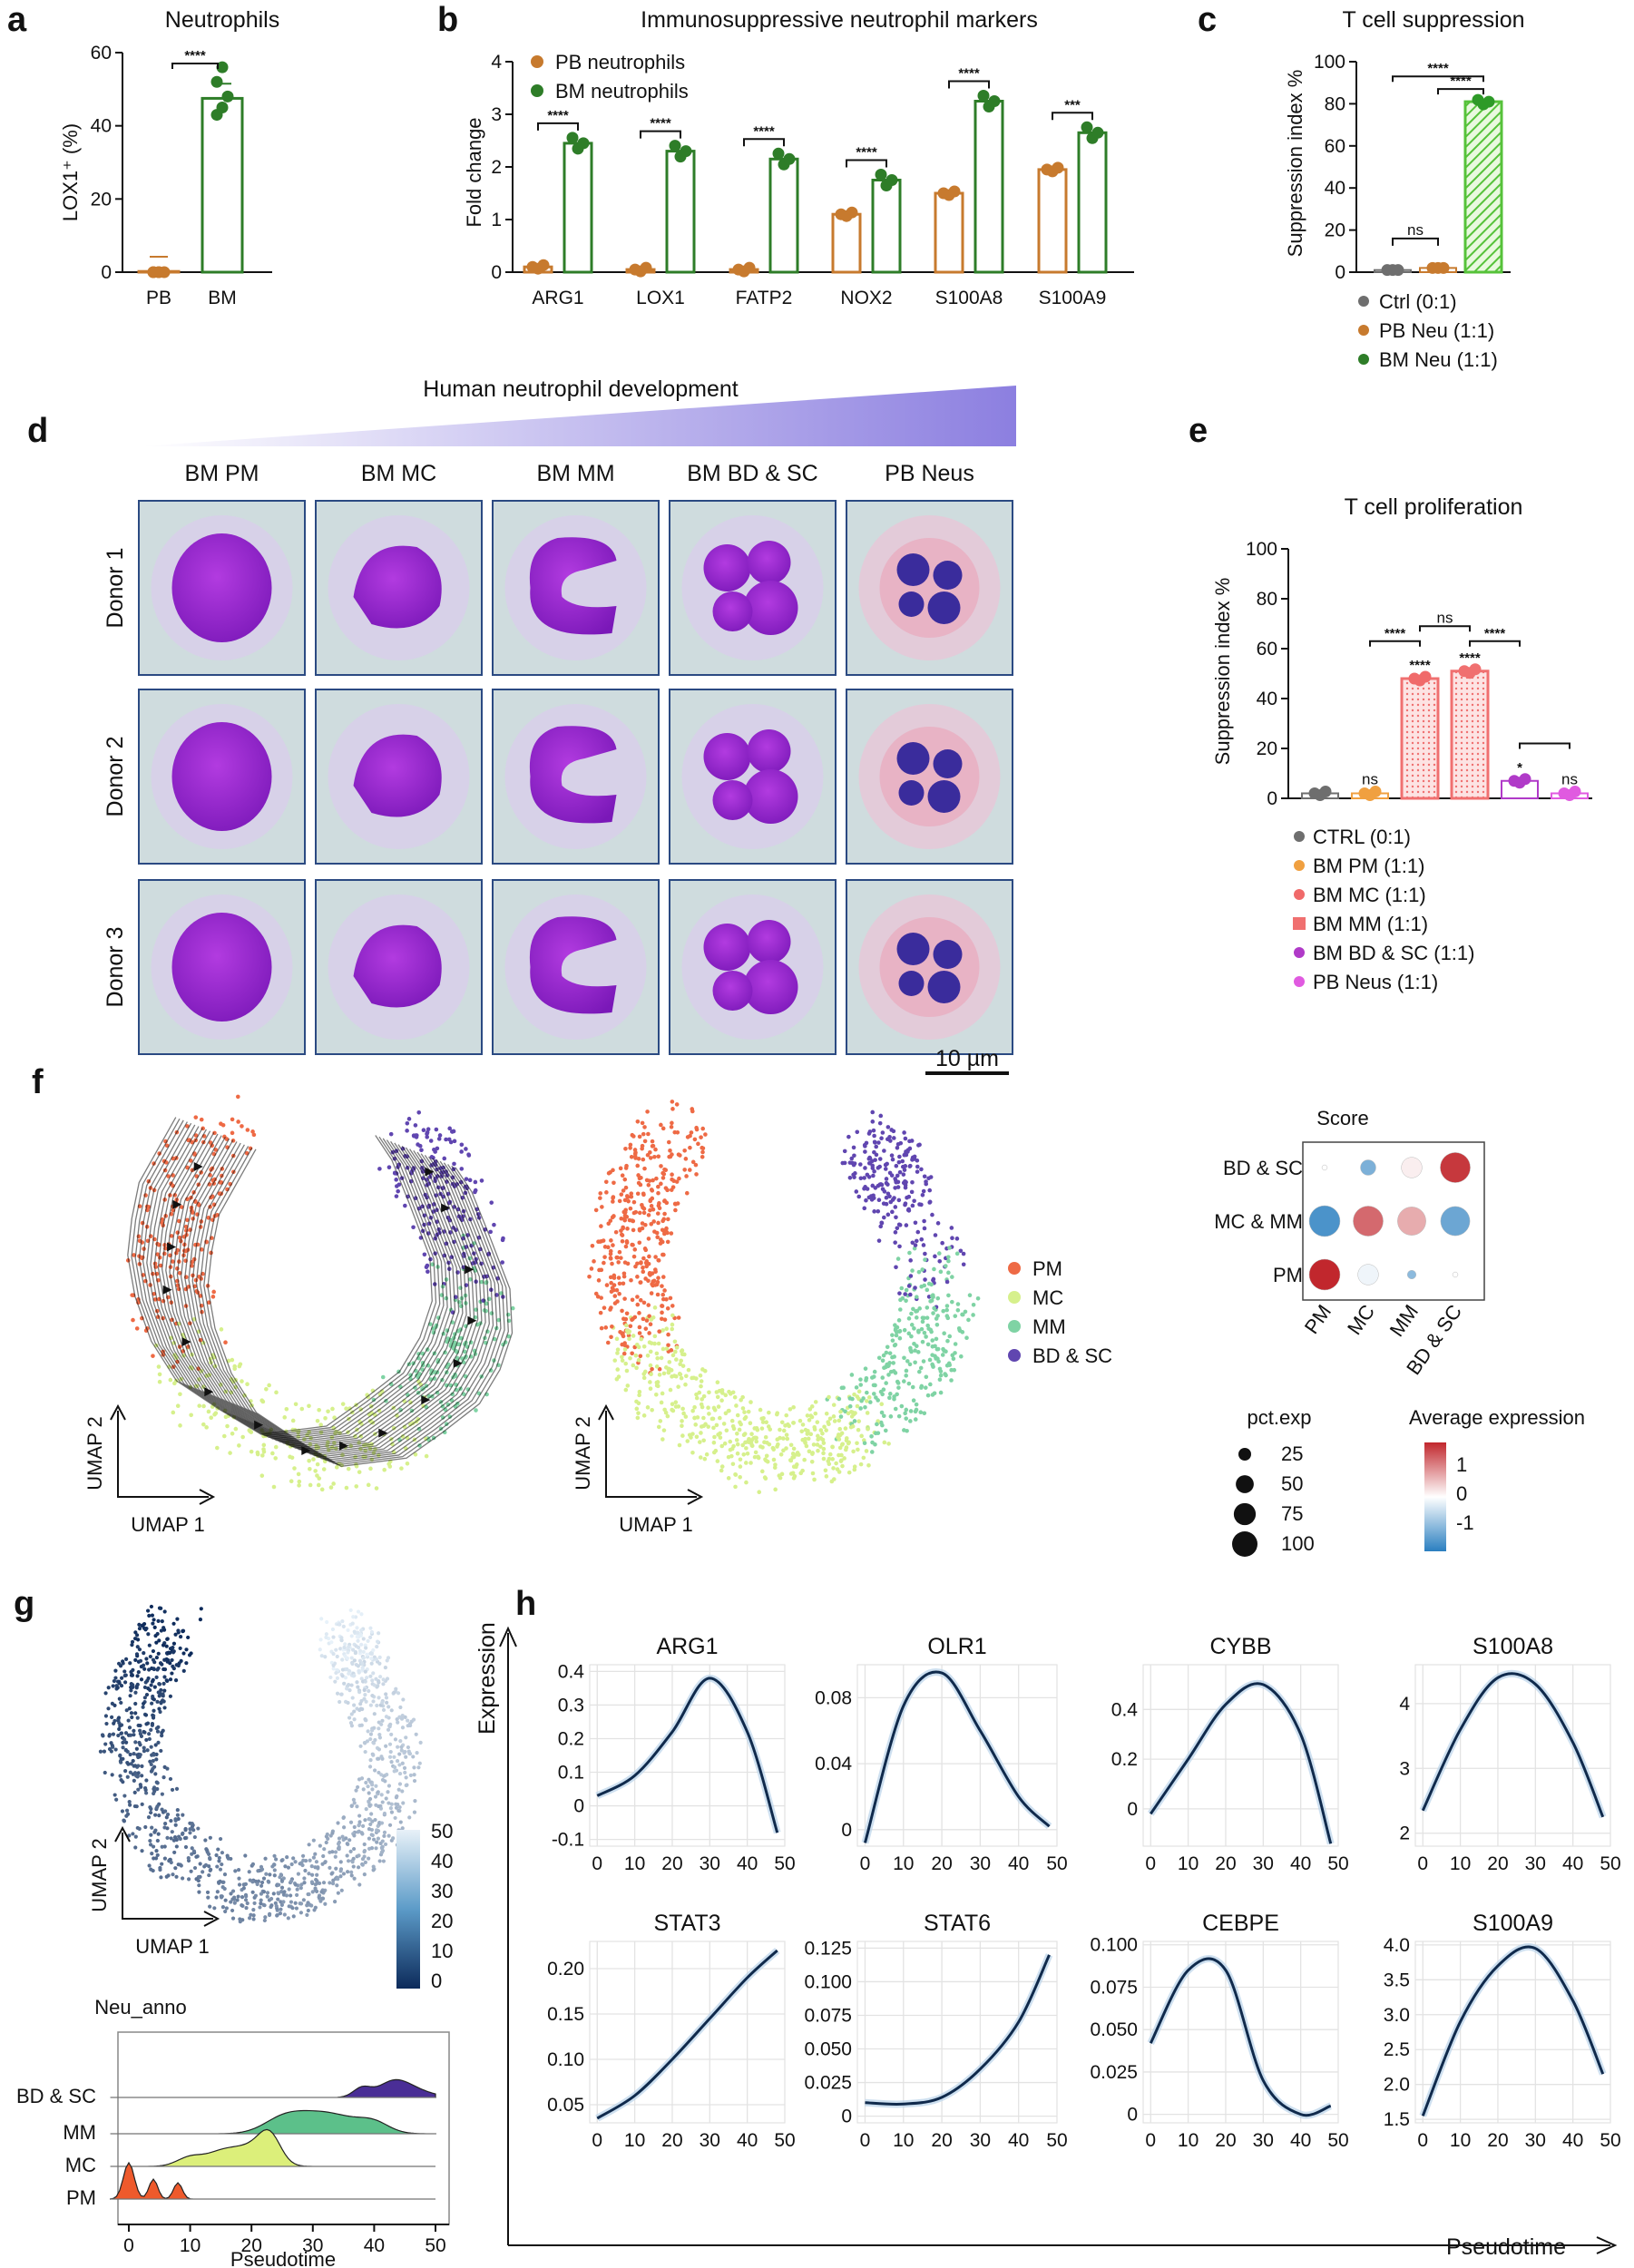  Describe the element at coordinates (1370, 779) in the screenshot. I see `panel-e-bar-sig: ns` at that location.